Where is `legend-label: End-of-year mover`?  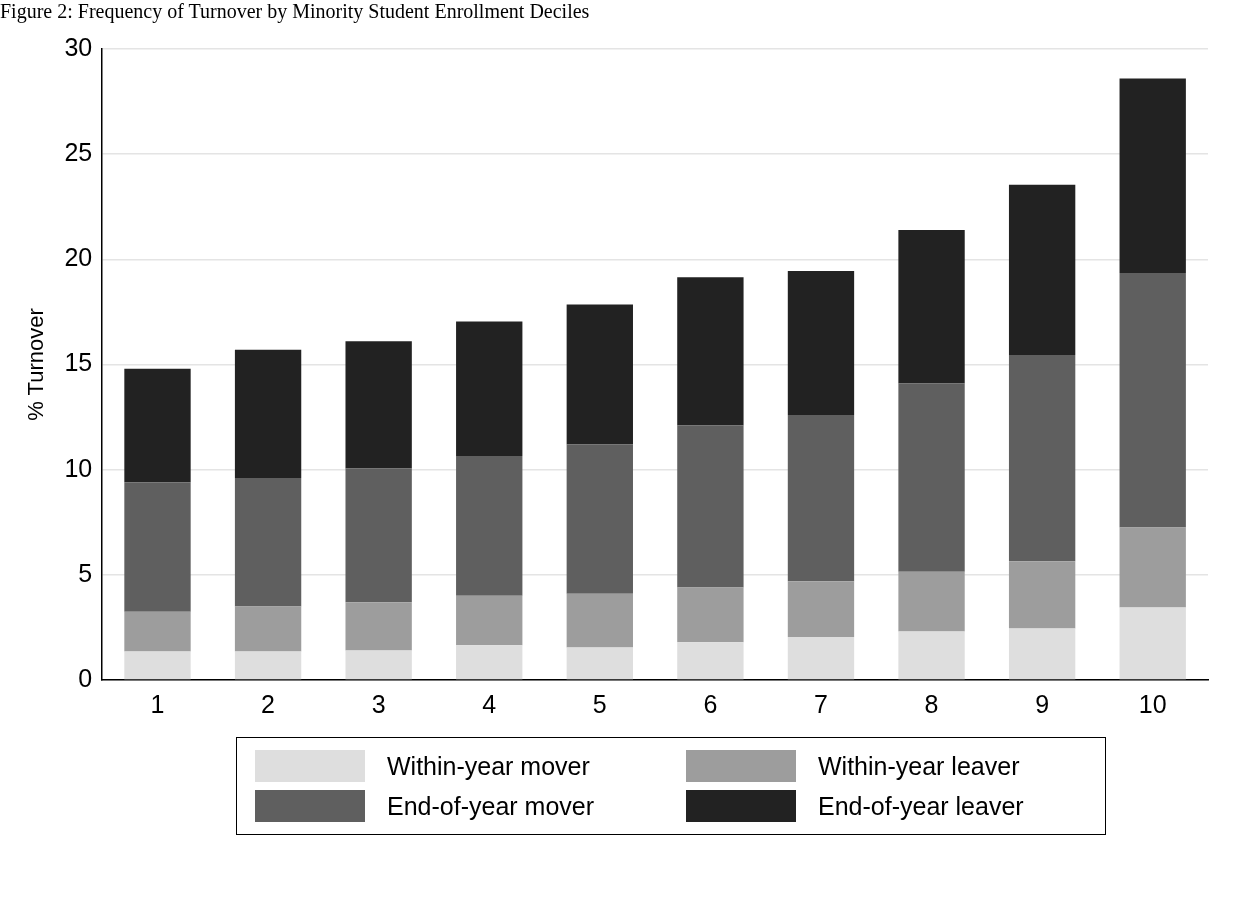 legend-label: End-of-year mover is located at coordinates (491, 806).